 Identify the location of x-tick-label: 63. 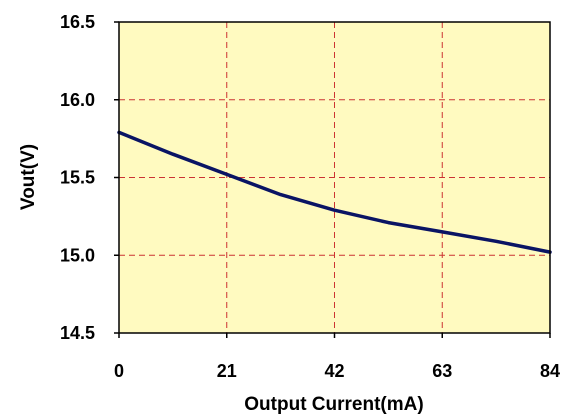
(442, 371).